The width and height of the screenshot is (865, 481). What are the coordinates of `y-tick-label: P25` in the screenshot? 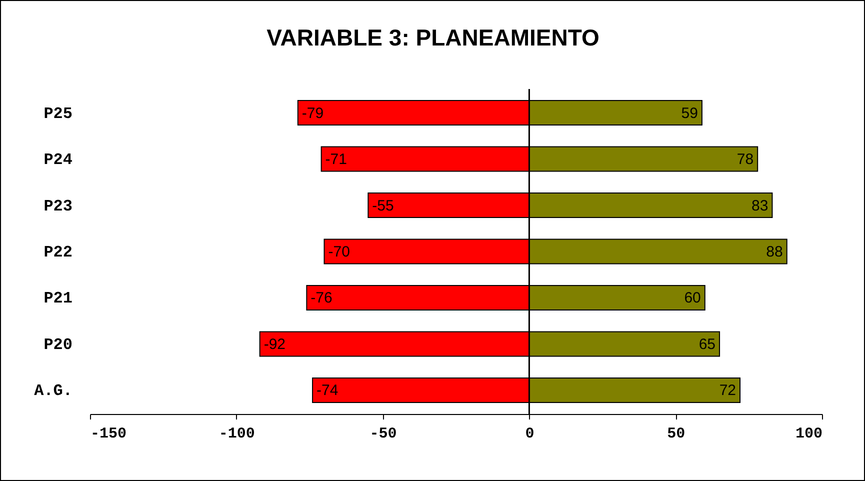 It's located at (58, 113).